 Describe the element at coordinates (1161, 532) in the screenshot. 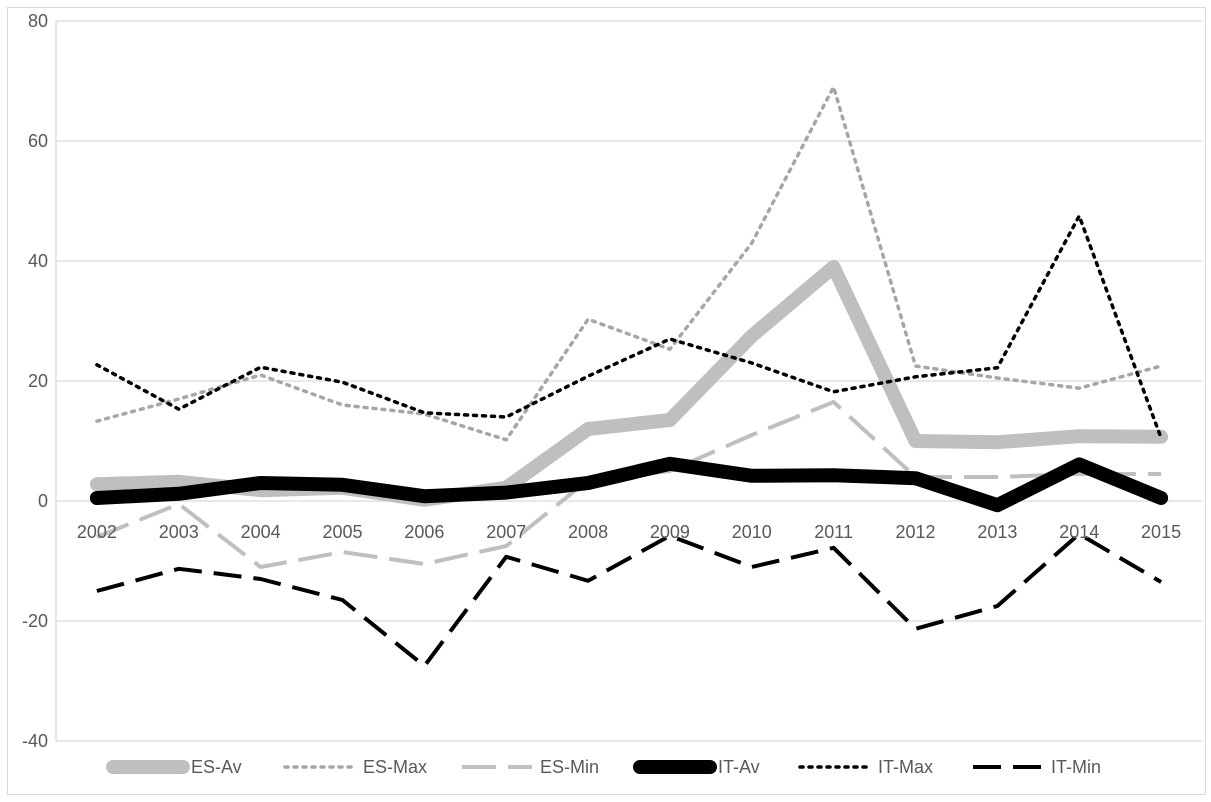

I see `x-tick-label: 2015` at that location.